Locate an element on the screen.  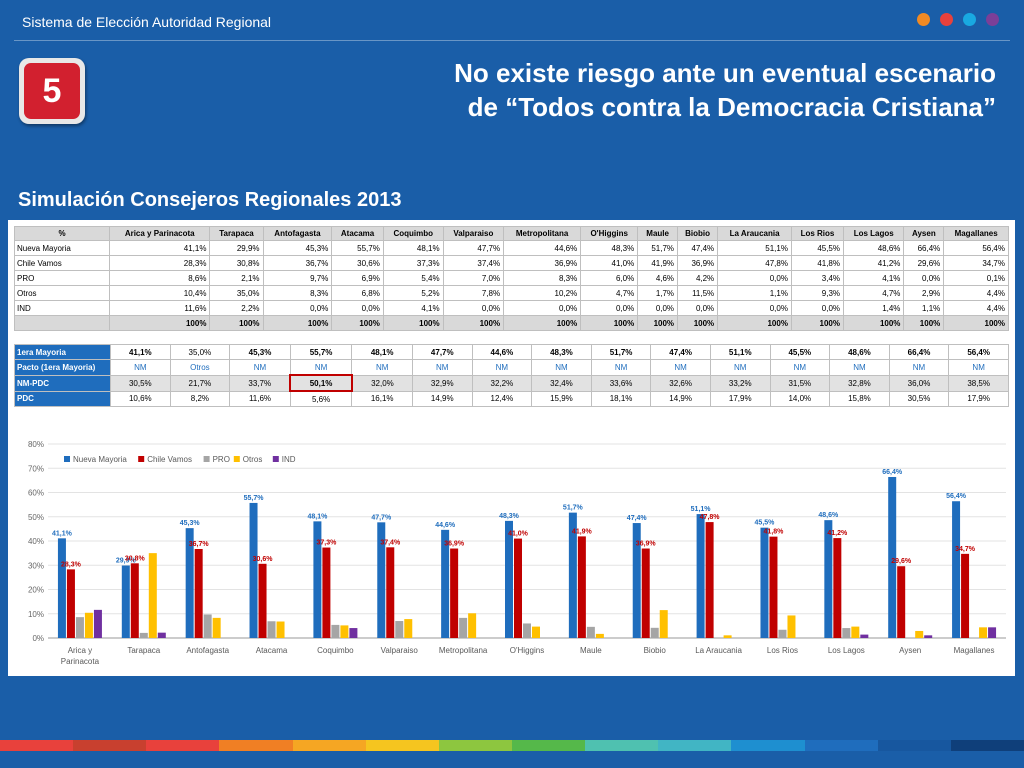
table-cell: 14,9% is located at coordinates (442, 398).